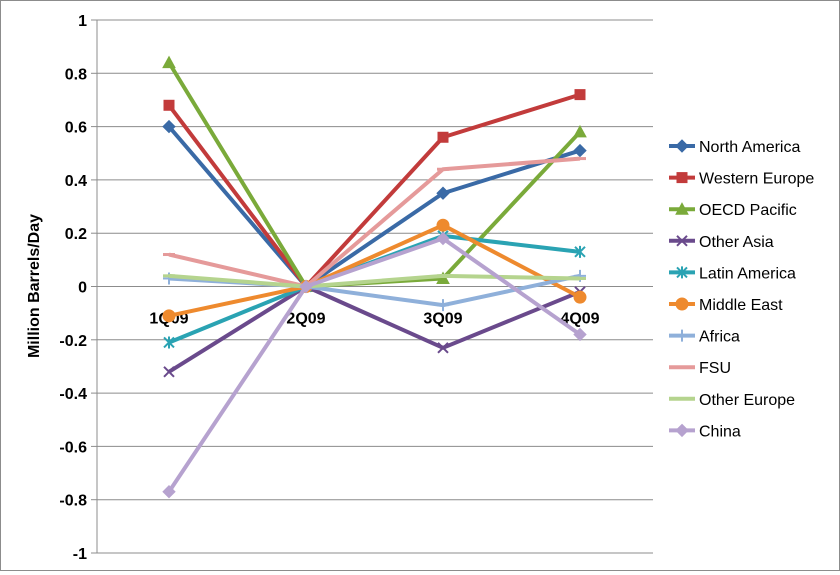 The width and height of the screenshot is (840, 575). What do you see at coordinates (756, 179) in the screenshot?
I see `legend-label: Western Europe` at bounding box center [756, 179].